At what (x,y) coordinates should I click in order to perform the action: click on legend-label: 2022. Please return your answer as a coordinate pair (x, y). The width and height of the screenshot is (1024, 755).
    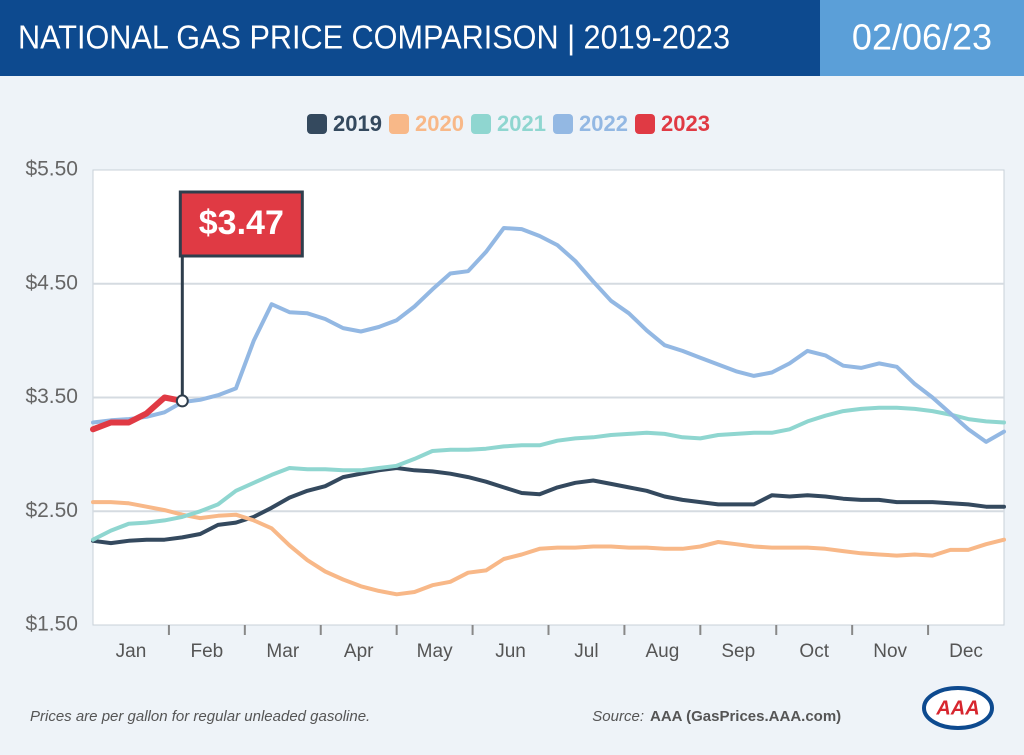
    Looking at the image, I should click on (603, 123).